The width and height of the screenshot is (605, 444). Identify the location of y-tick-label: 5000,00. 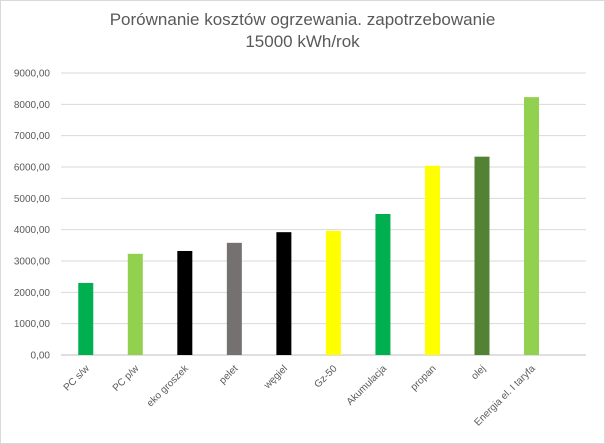
(32, 199).